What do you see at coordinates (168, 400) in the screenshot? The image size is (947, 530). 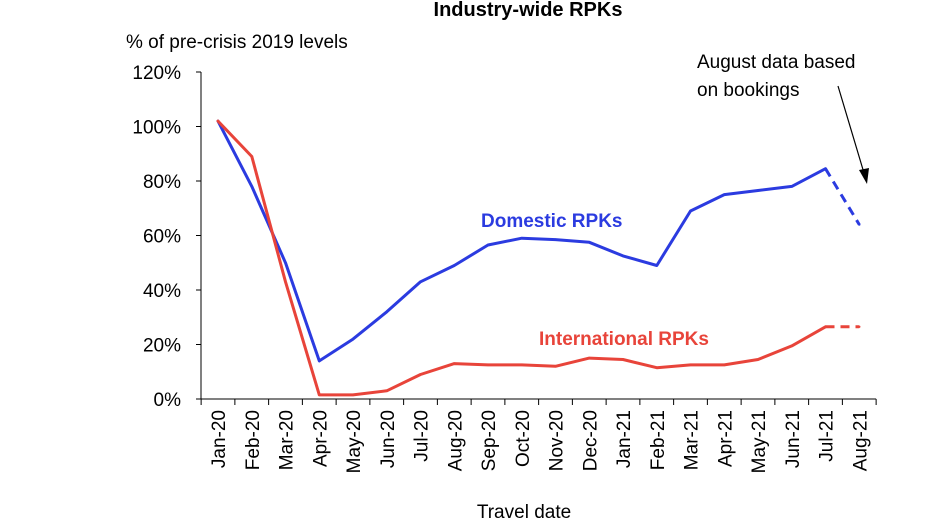 I see `y-tick-label: 0%` at bounding box center [168, 400].